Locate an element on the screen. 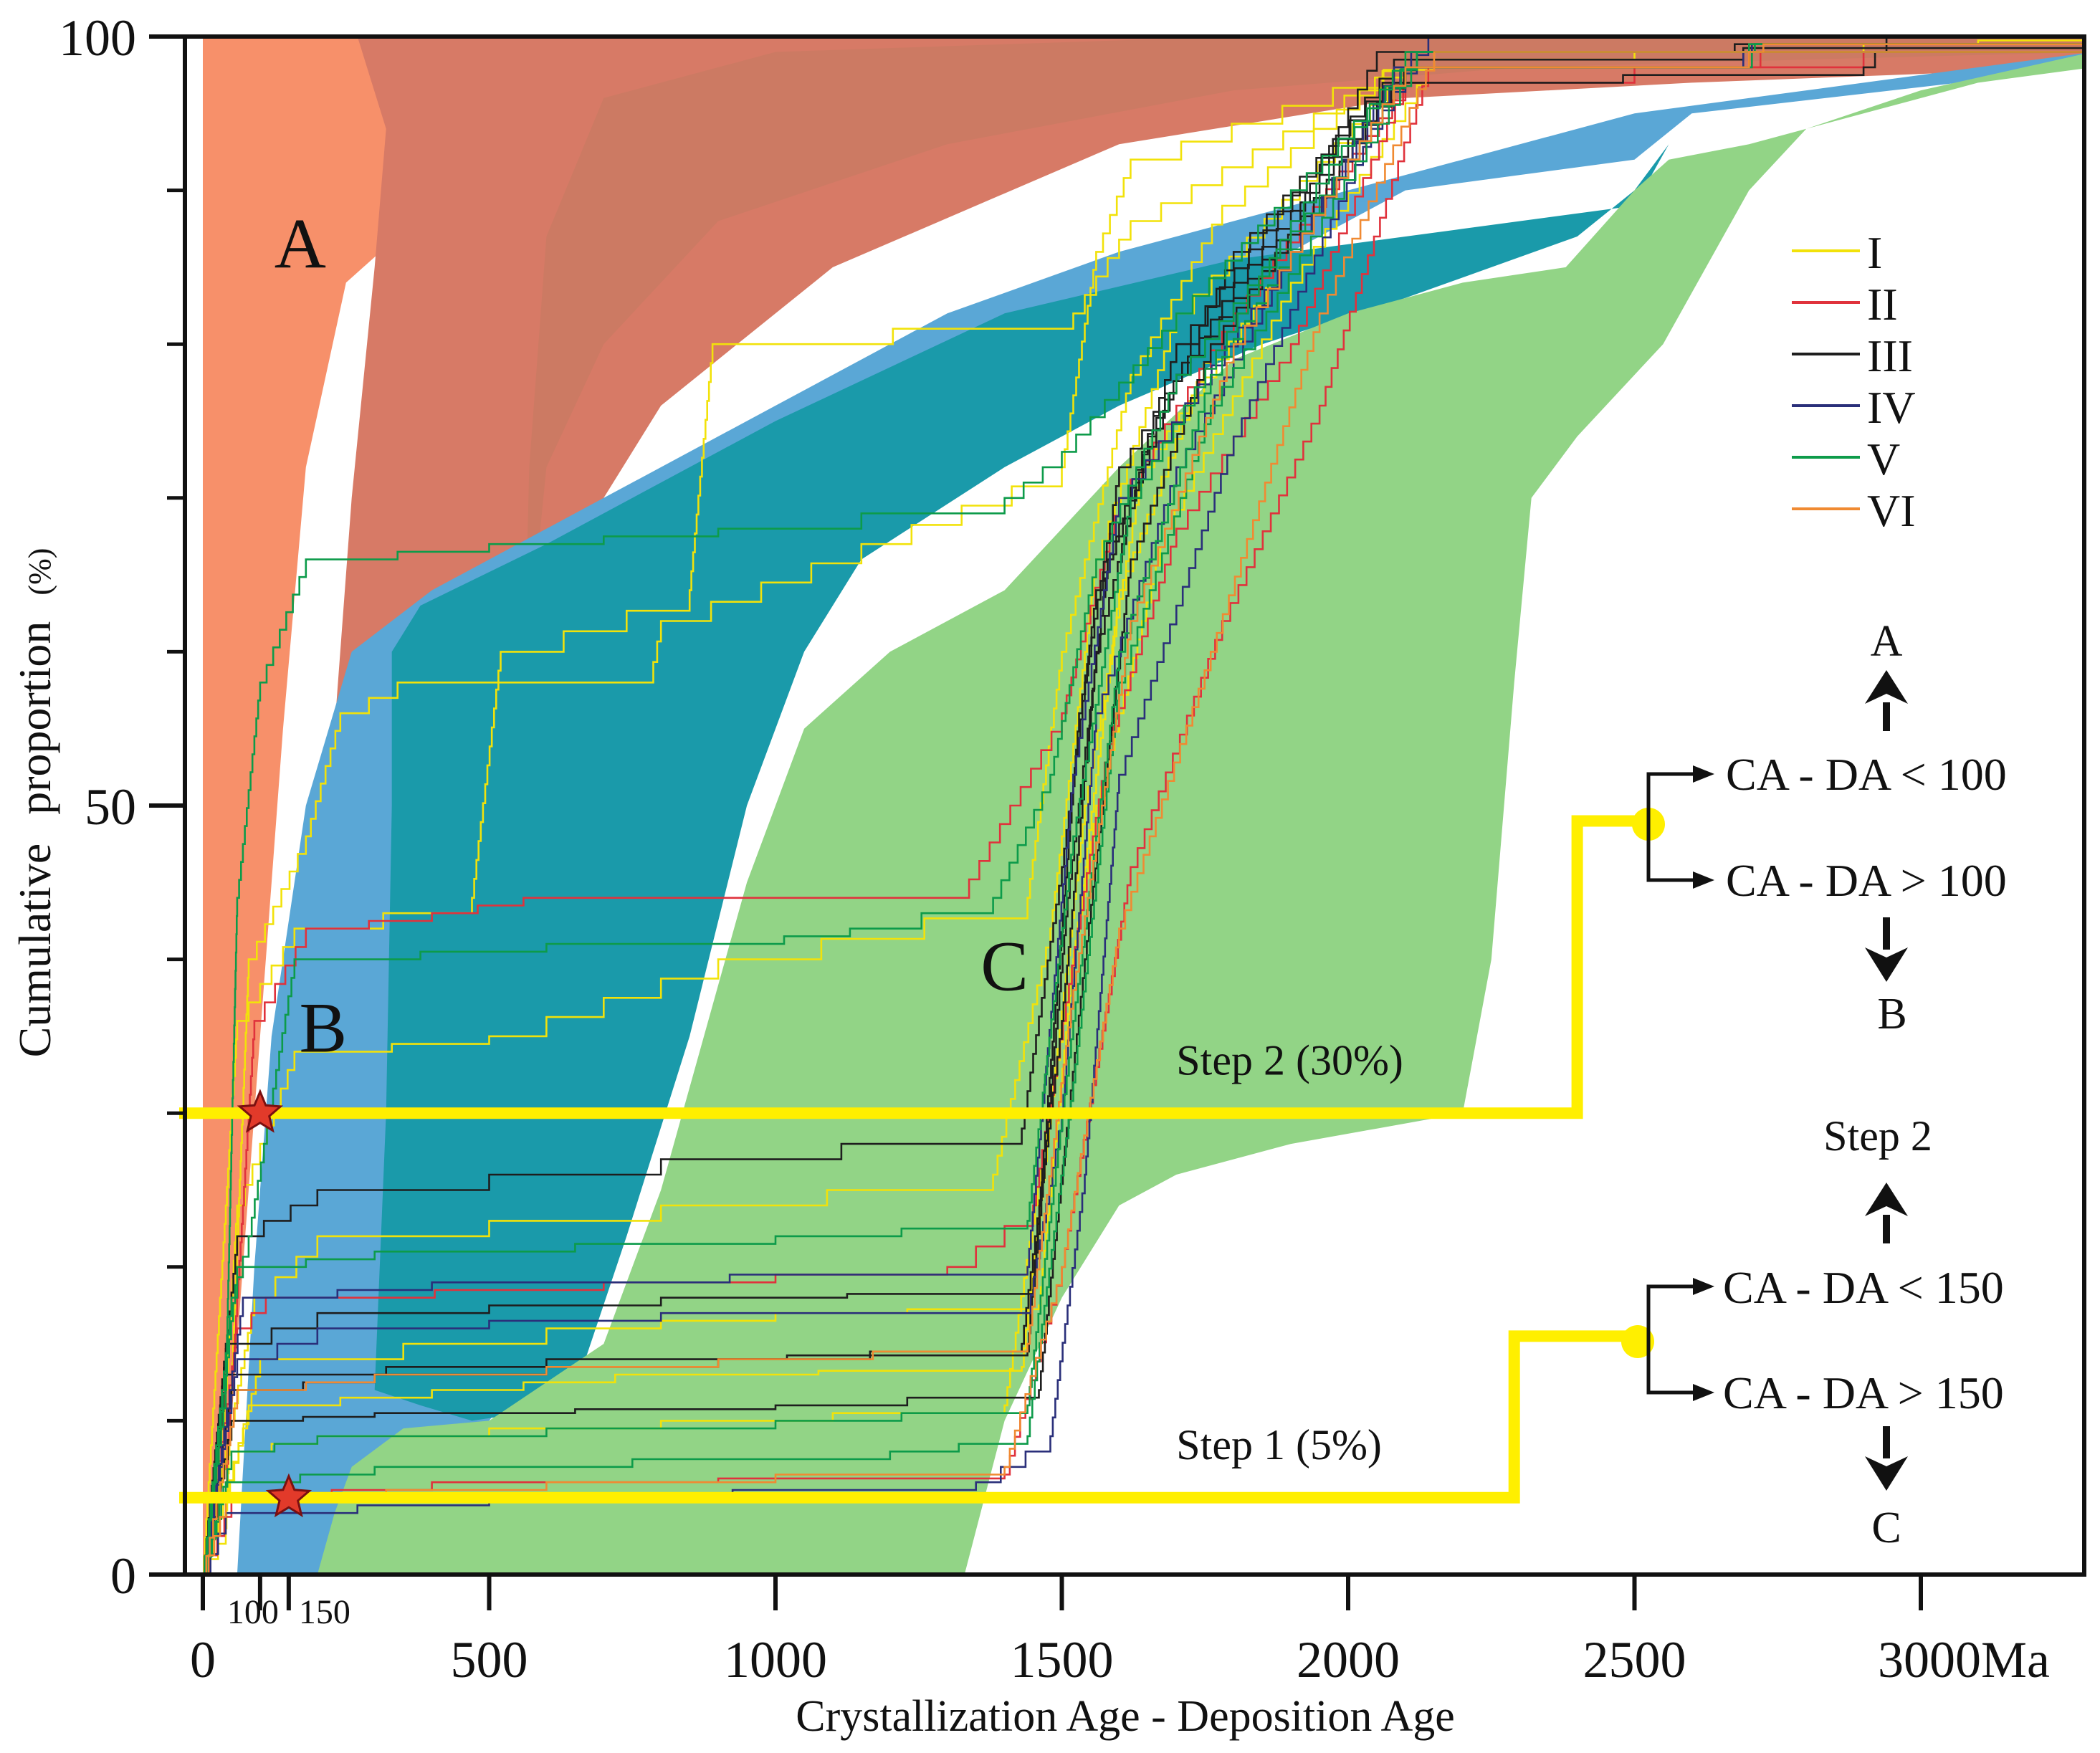 The height and width of the screenshot is (1753, 2100). legend-label-vi: VI is located at coordinates (1891, 510).